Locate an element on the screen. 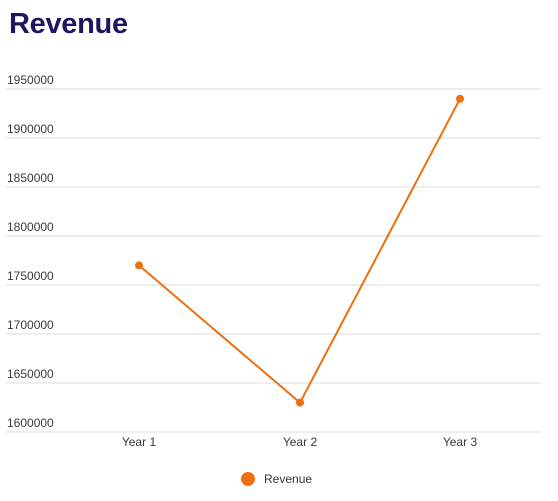  x-tick-label: Year 3 is located at coordinates (460, 442).